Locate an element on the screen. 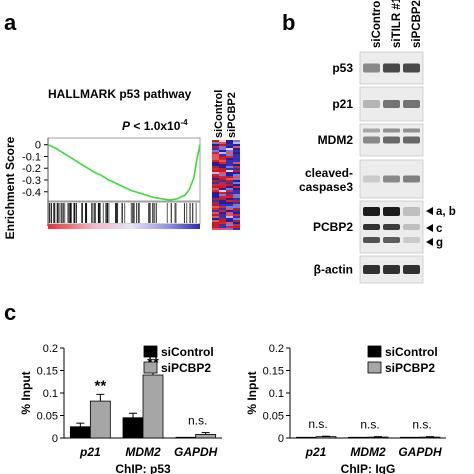 This screenshot has width=474, height=474. legend-swatch is located at coordinates (150, 367).